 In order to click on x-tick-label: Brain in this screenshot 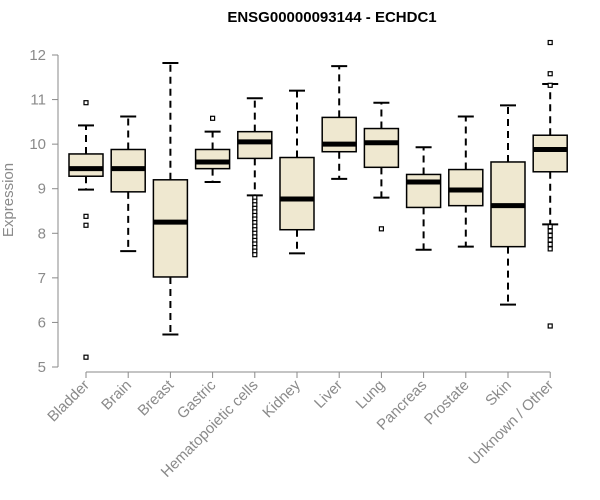, I will do `click(116, 395)`.